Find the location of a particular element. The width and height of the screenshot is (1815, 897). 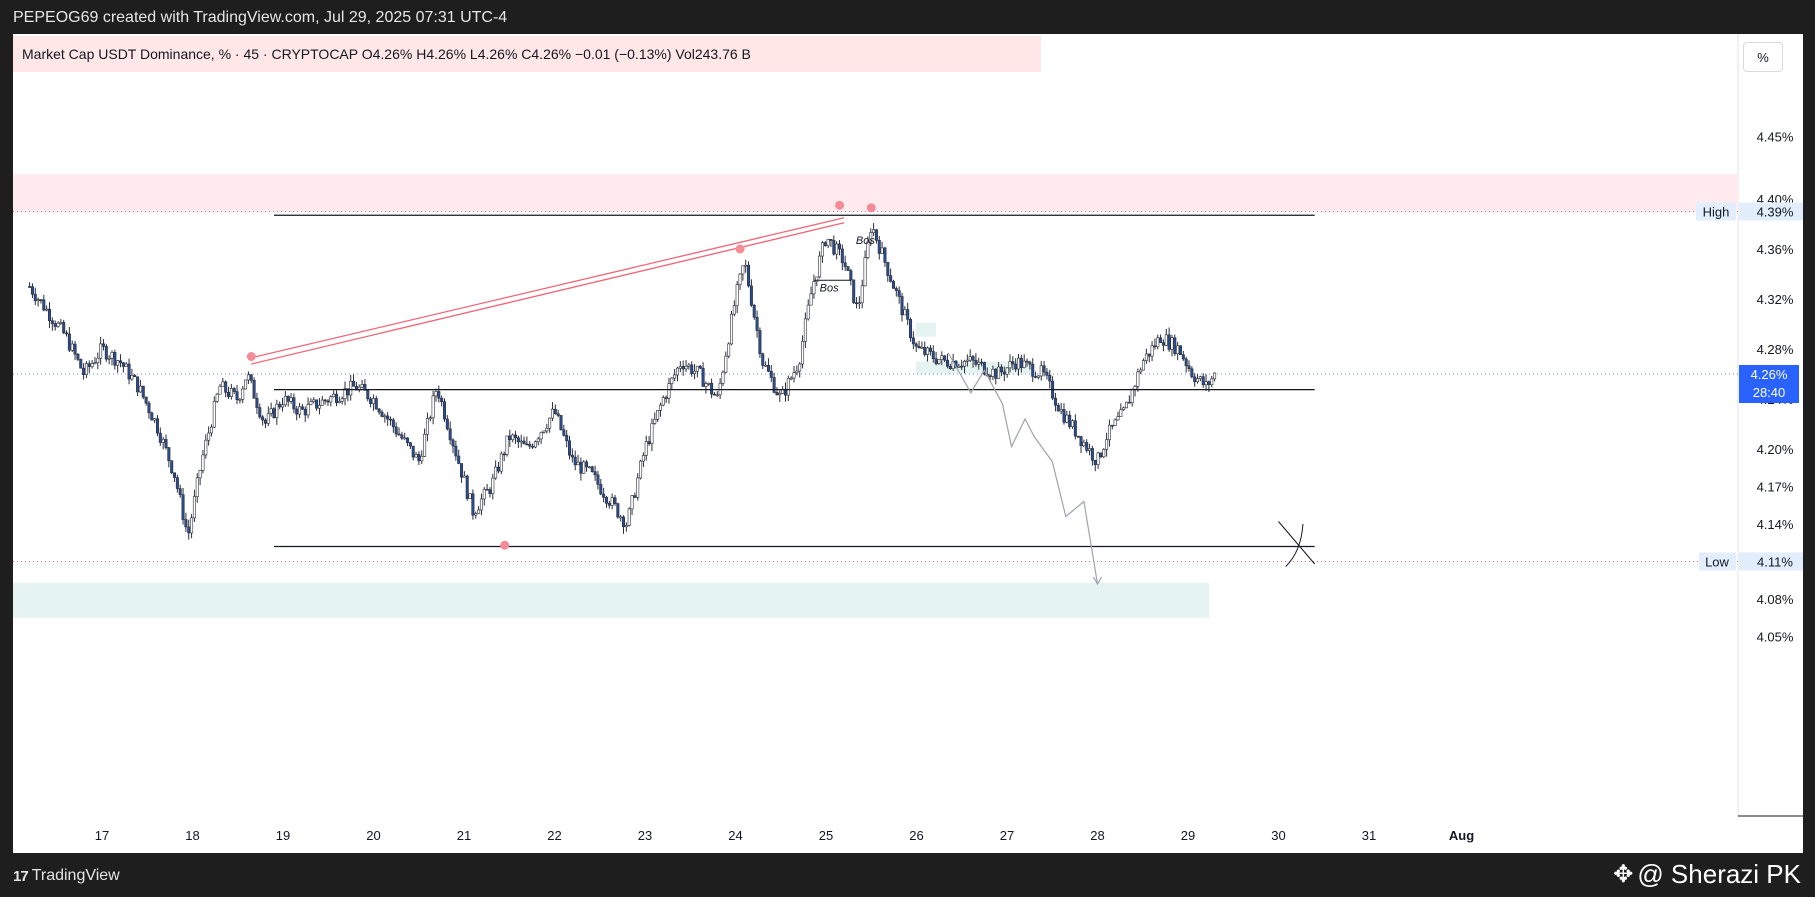

tradingview-logo: 17 TradingView is located at coordinates (66, 876).